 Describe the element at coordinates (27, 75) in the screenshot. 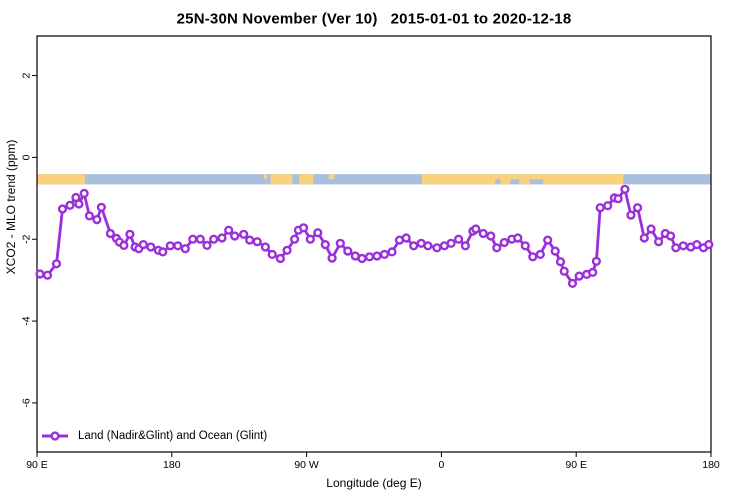

I see `y-tick-label: 2` at that location.